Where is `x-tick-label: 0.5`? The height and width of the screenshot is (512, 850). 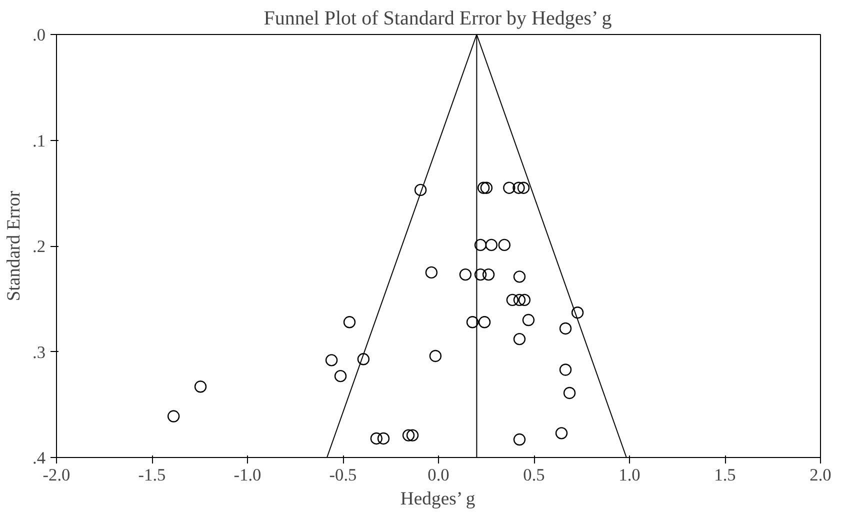 x-tick-label: 0.5 is located at coordinates (534, 475).